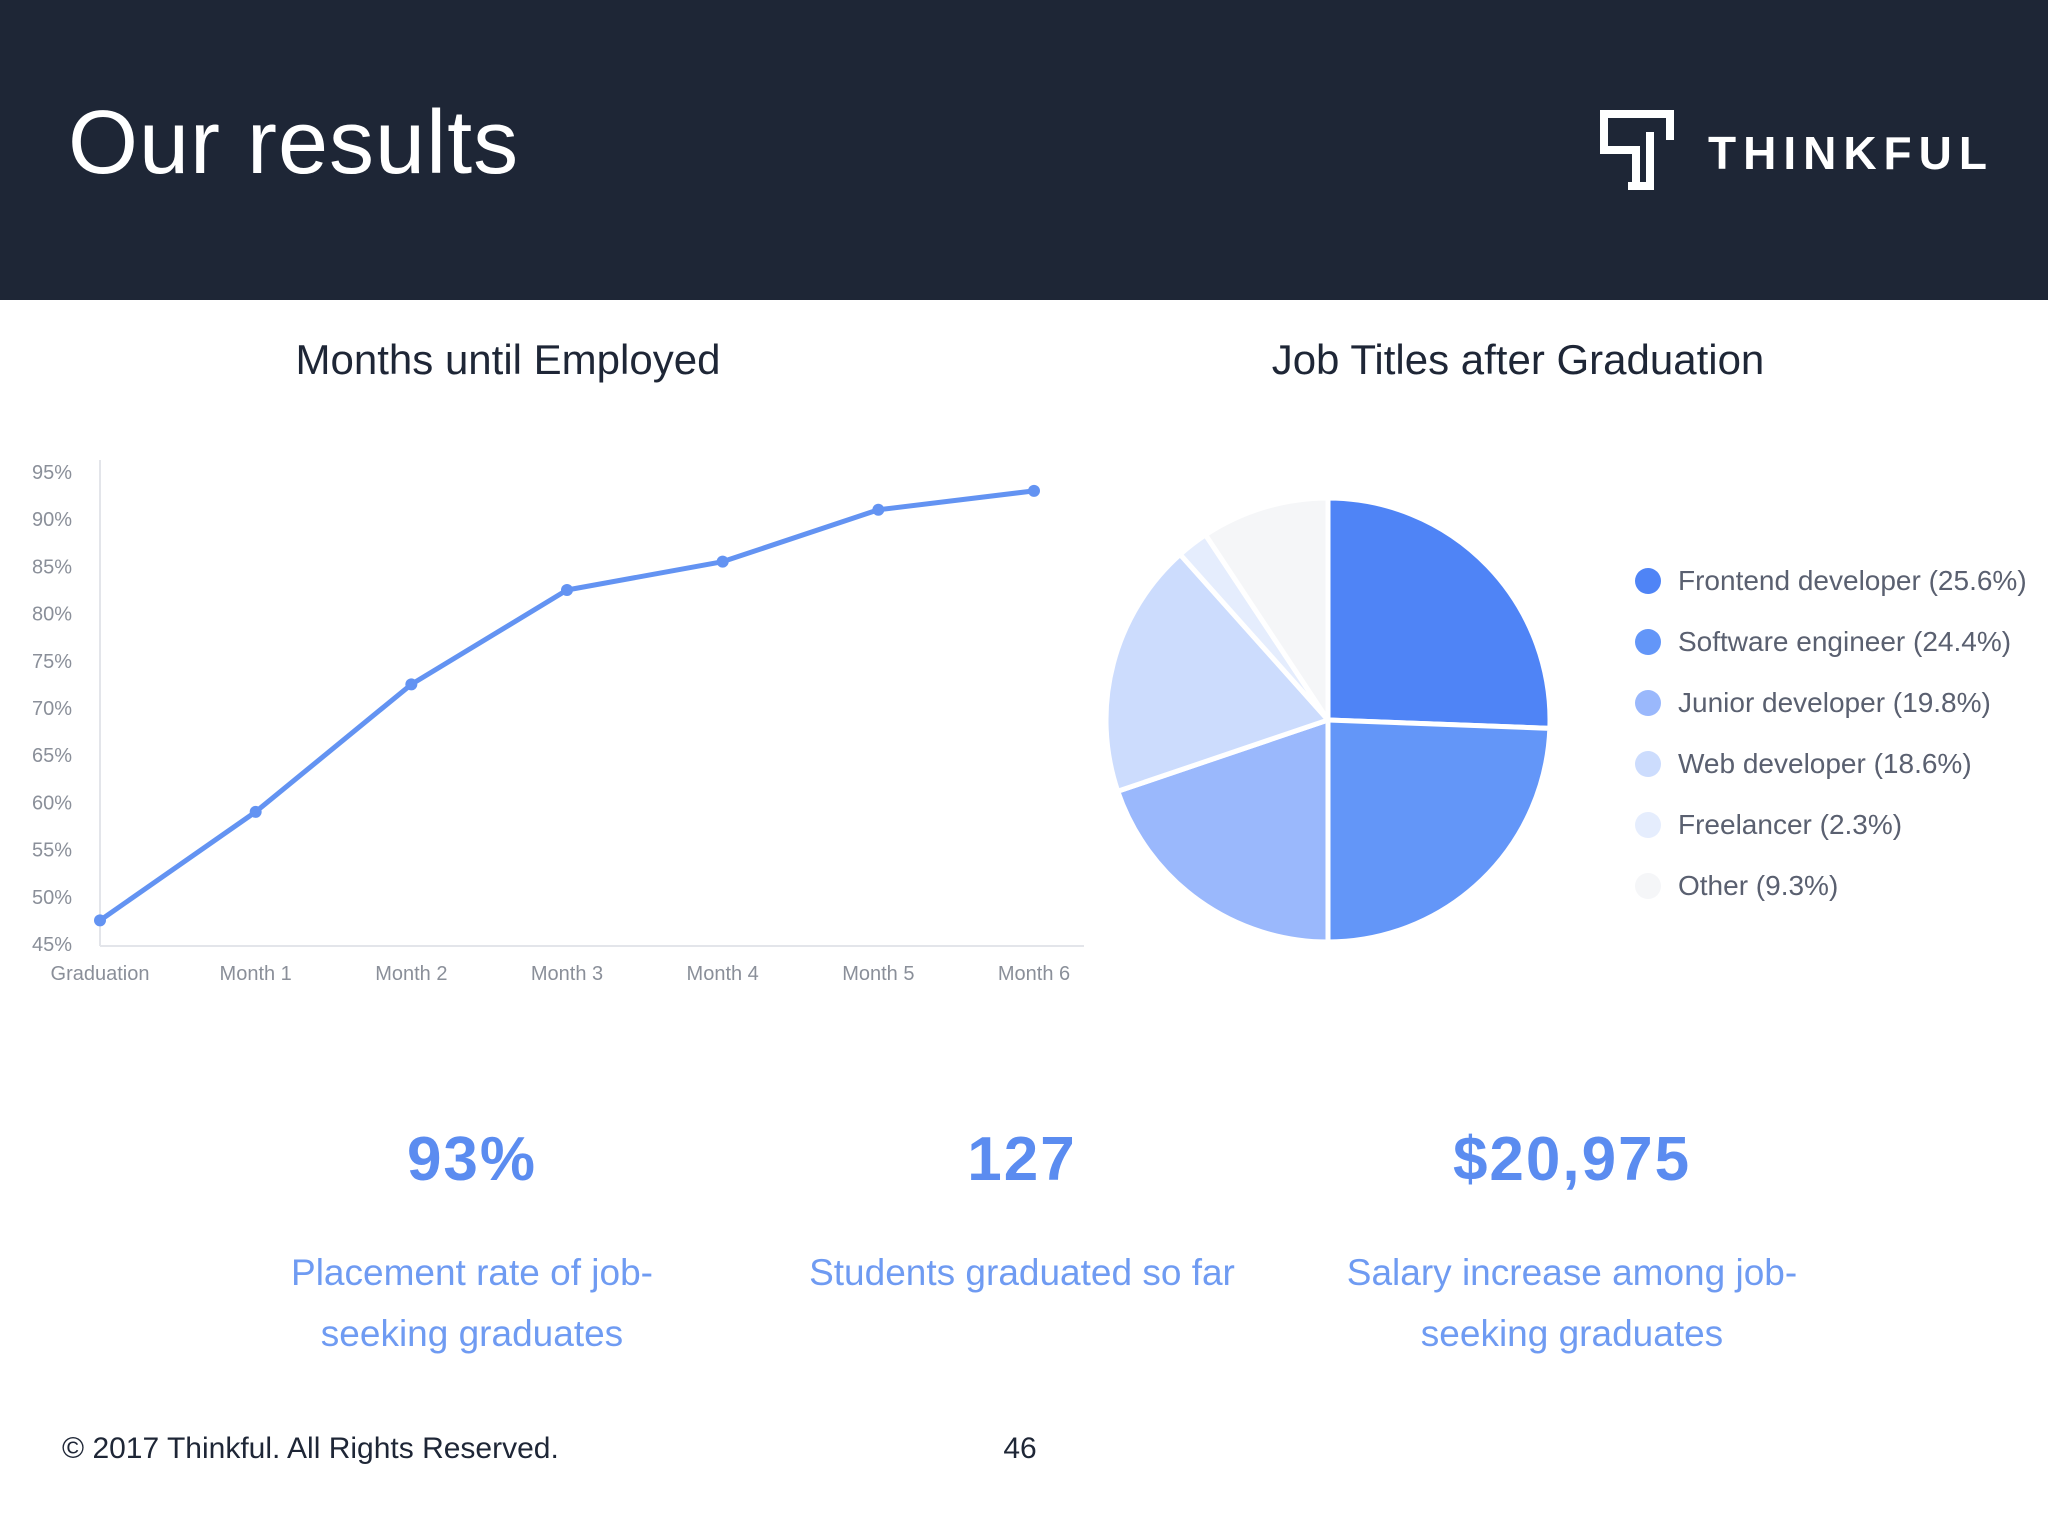 The width and height of the screenshot is (2048, 1536). I want to click on legend-item: Web developer (18.6%), so click(1839, 768).